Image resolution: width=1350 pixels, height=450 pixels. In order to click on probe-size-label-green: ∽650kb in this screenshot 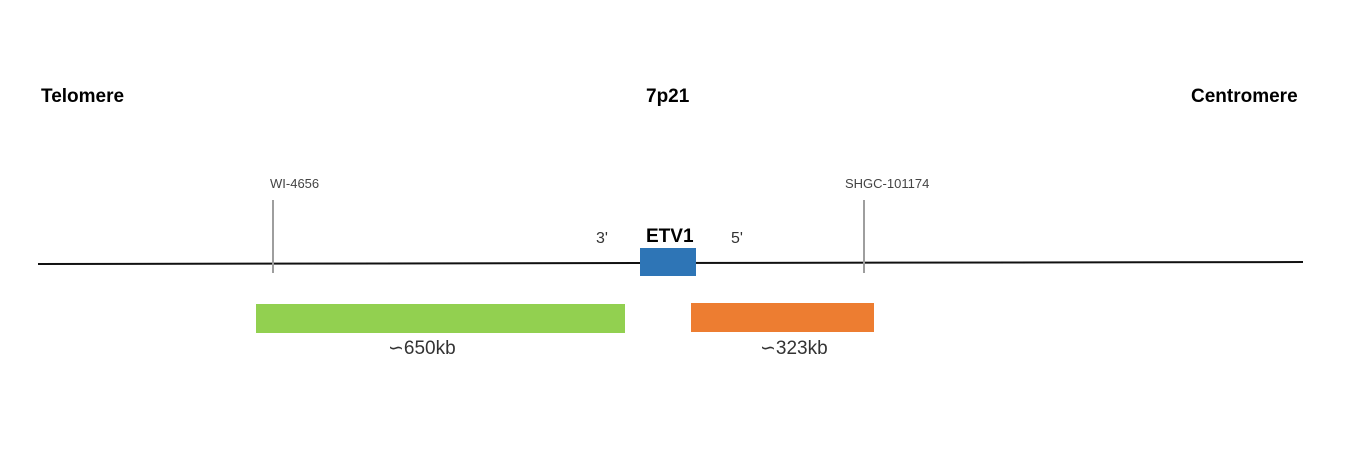, I will do `click(422, 348)`.